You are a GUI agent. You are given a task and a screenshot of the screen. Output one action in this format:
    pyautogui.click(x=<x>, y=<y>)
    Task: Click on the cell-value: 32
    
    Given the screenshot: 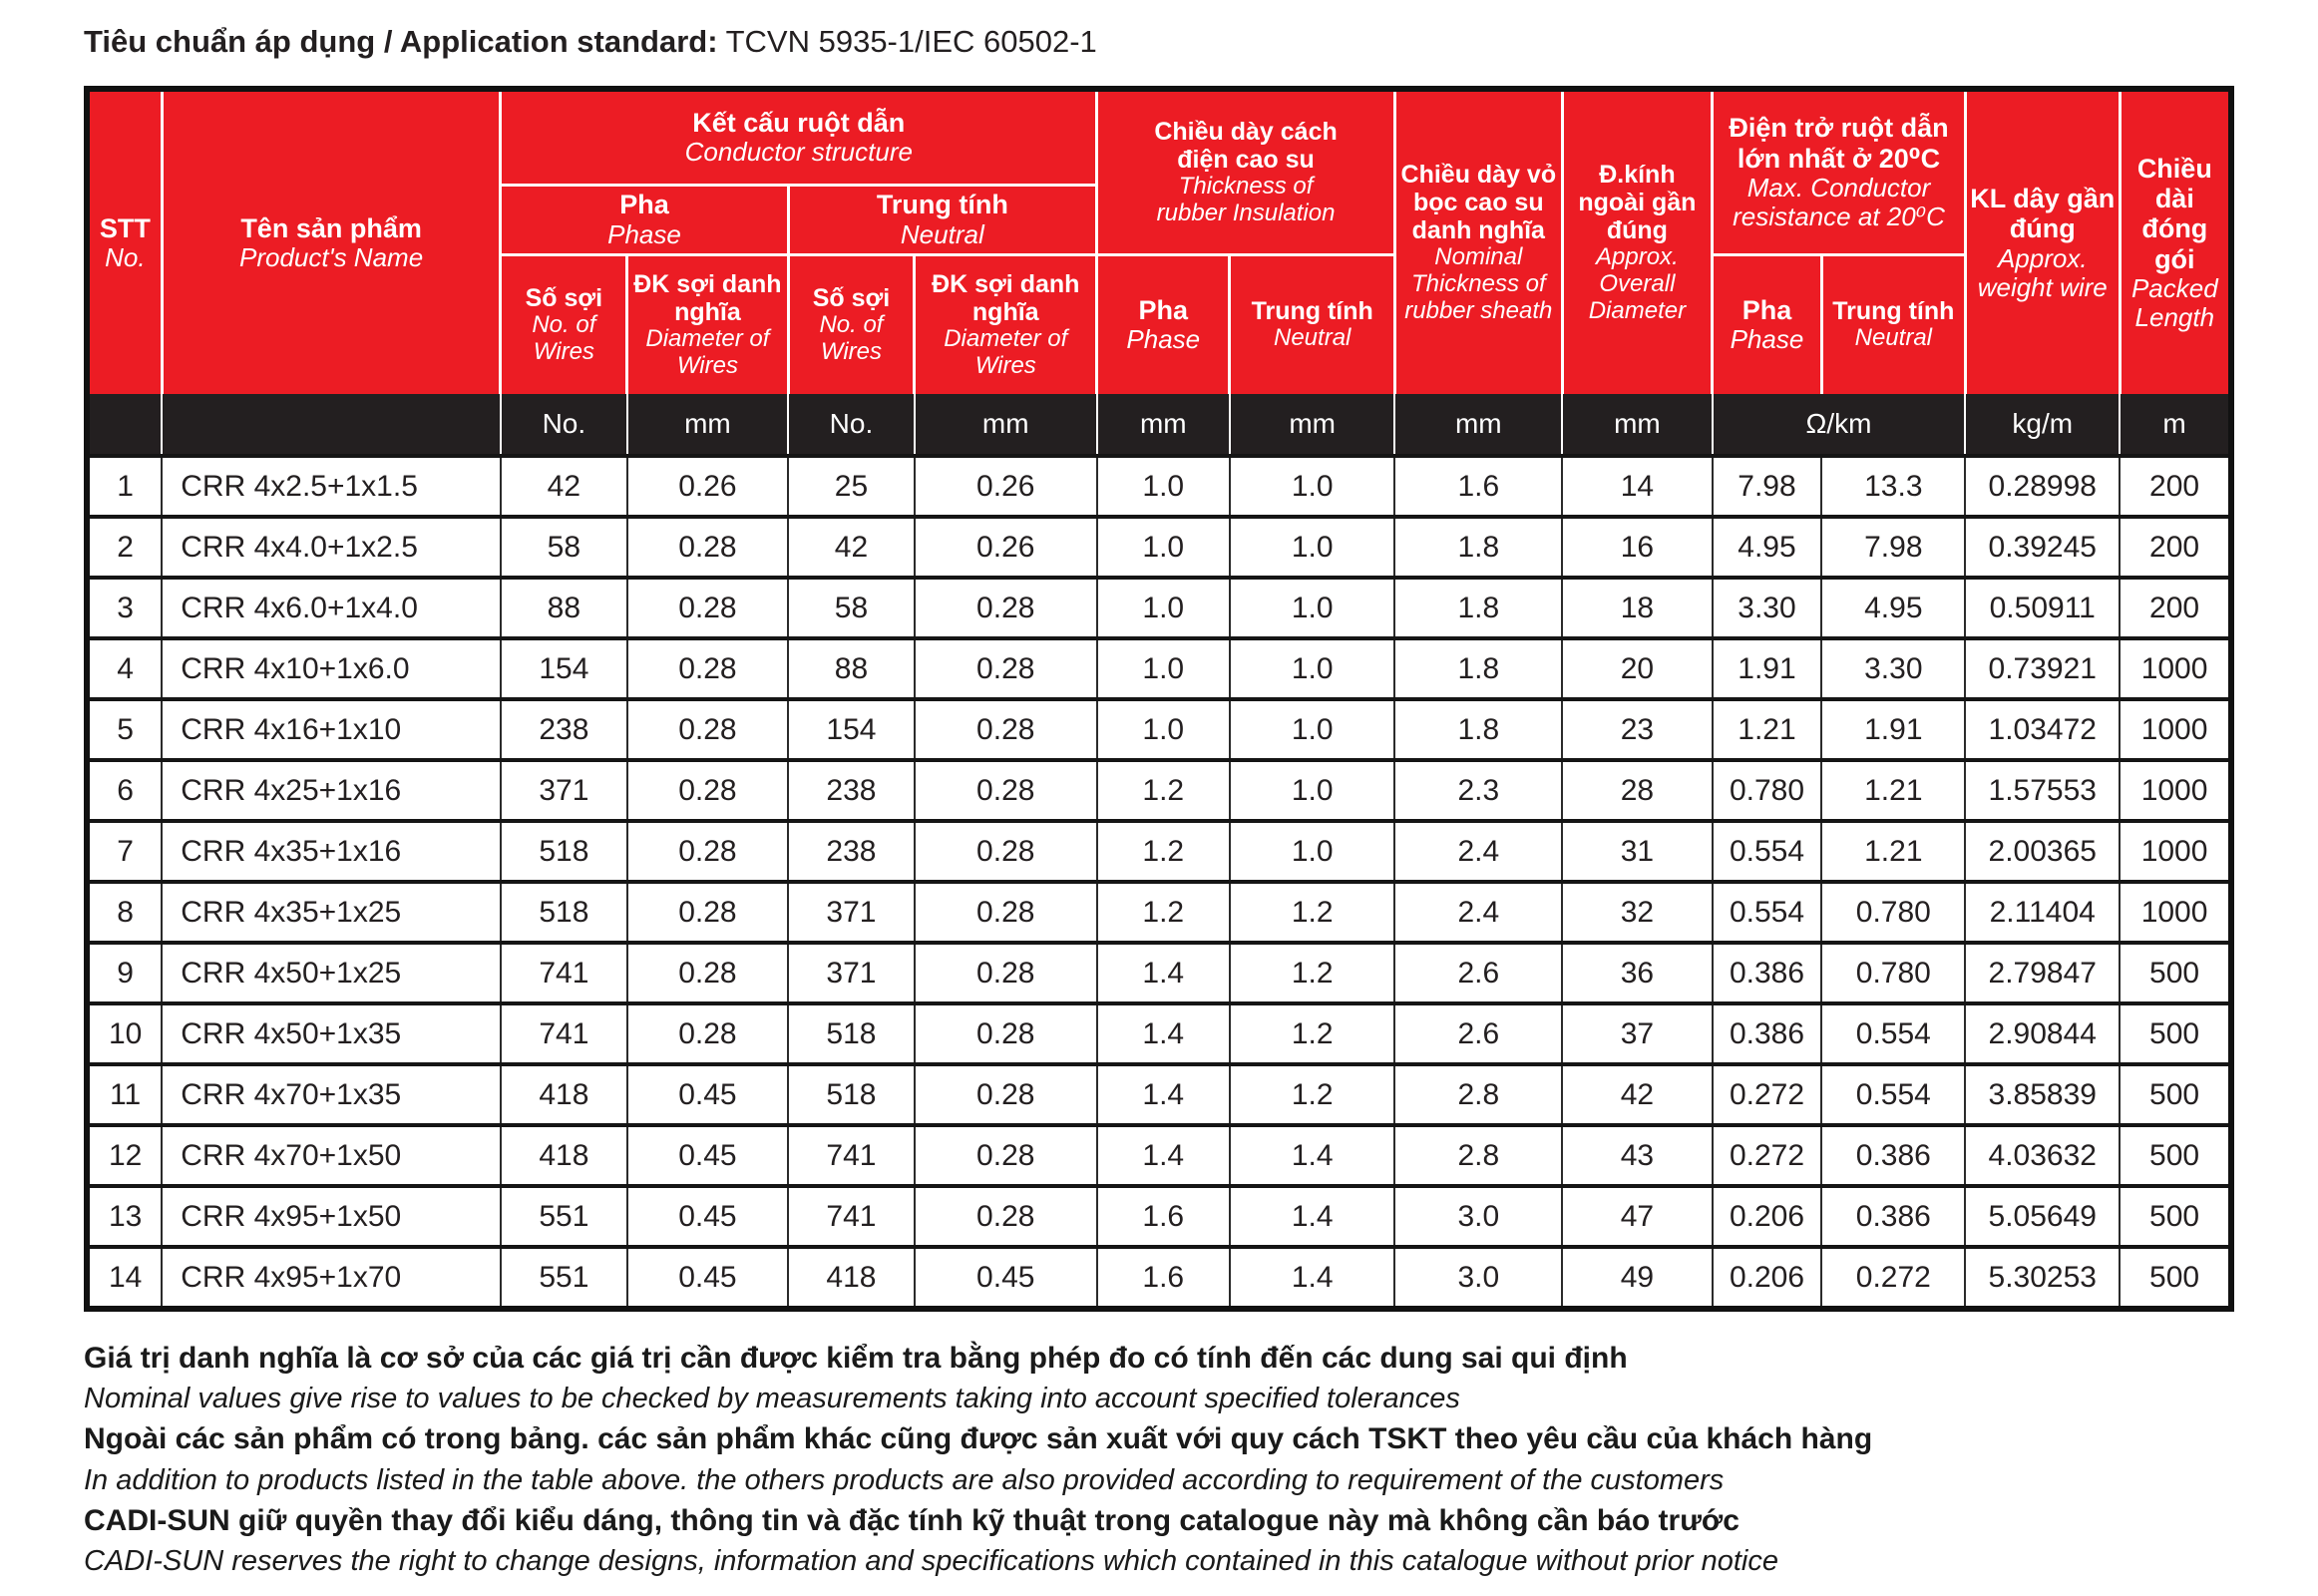 What is the action you would take?
    pyautogui.click(x=1637, y=912)
    